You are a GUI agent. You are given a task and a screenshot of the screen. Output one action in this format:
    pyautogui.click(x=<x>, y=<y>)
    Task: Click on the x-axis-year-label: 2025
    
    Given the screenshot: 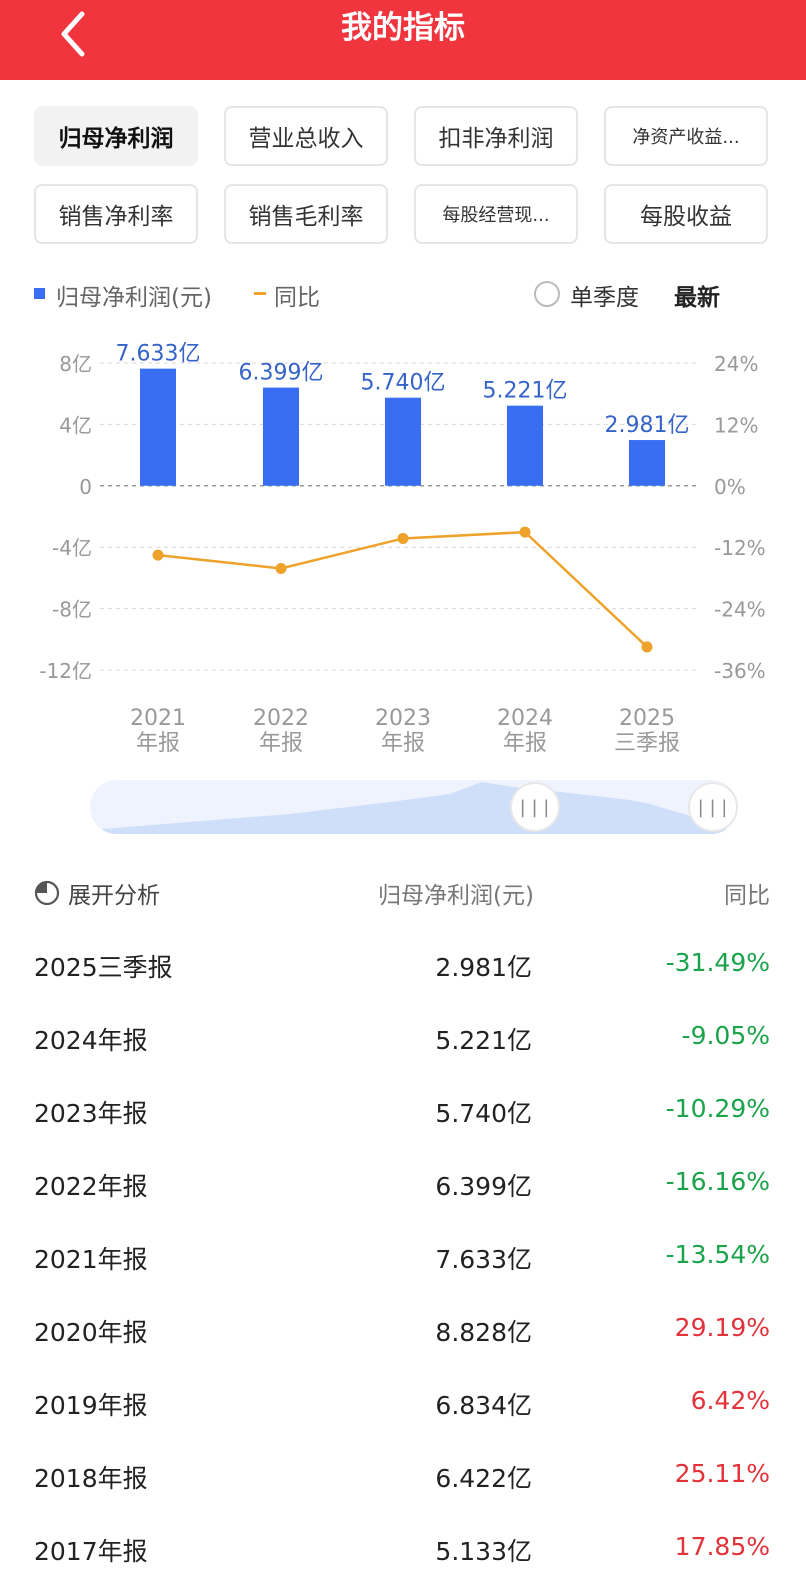 What is the action you would take?
    pyautogui.click(x=647, y=718)
    